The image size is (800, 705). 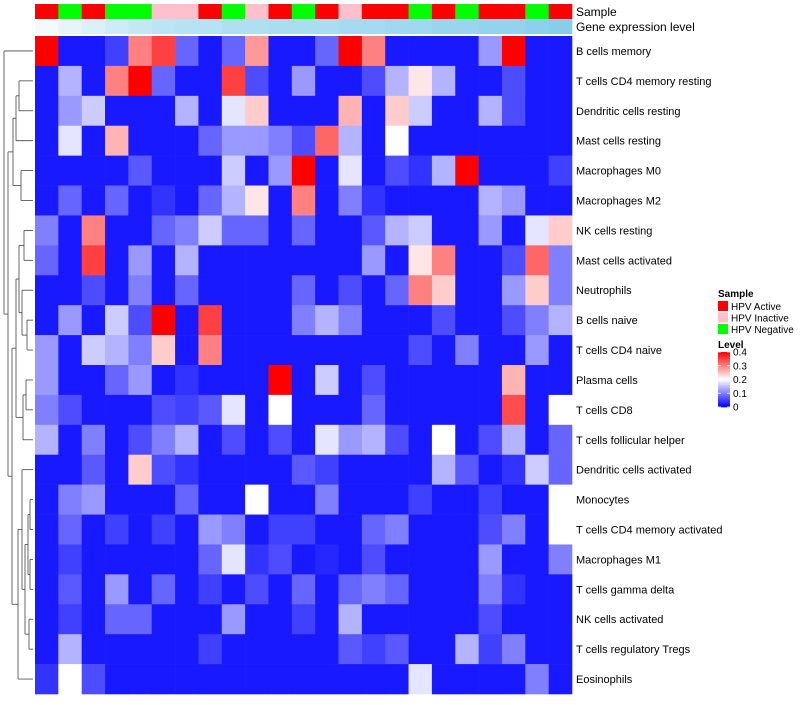 I want to click on sample-legend-swatch, so click(x=723, y=329).